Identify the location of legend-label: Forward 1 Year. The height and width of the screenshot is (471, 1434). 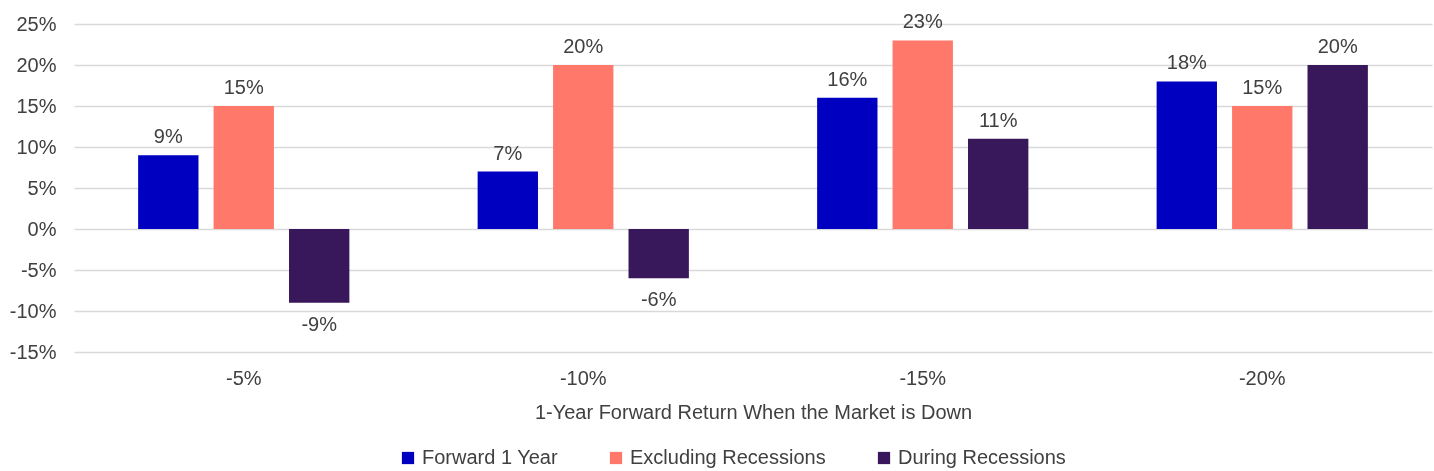
(490, 457).